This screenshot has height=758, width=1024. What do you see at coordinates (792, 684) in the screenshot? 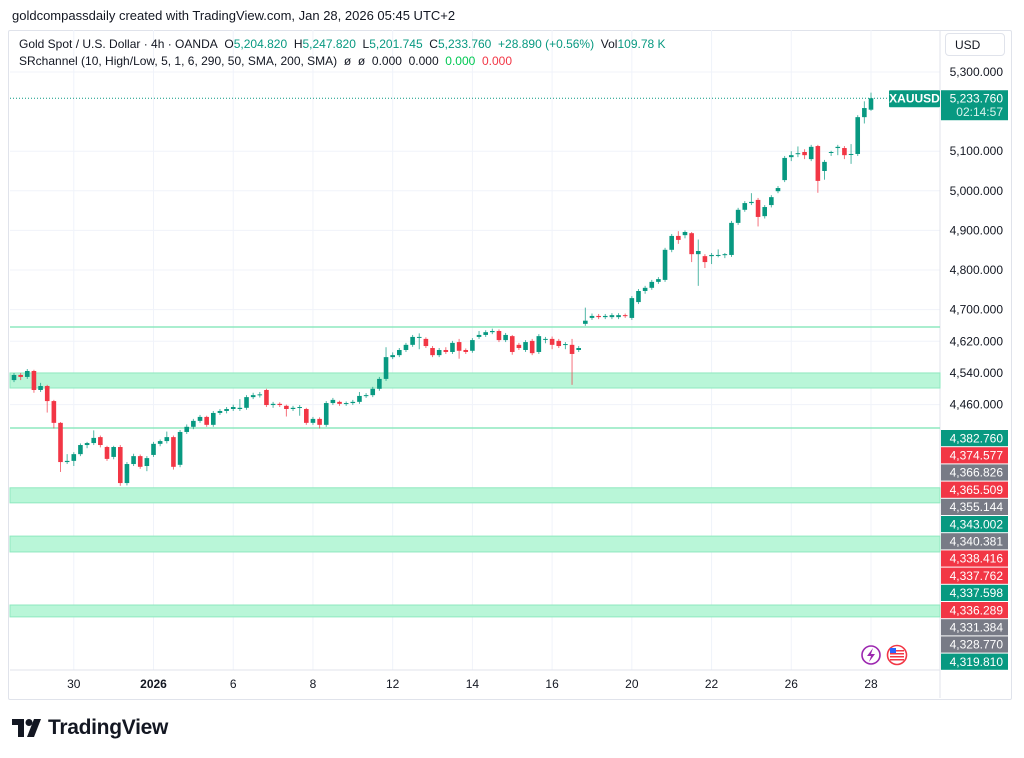
I see `x-tick-label: 26` at bounding box center [792, 684].